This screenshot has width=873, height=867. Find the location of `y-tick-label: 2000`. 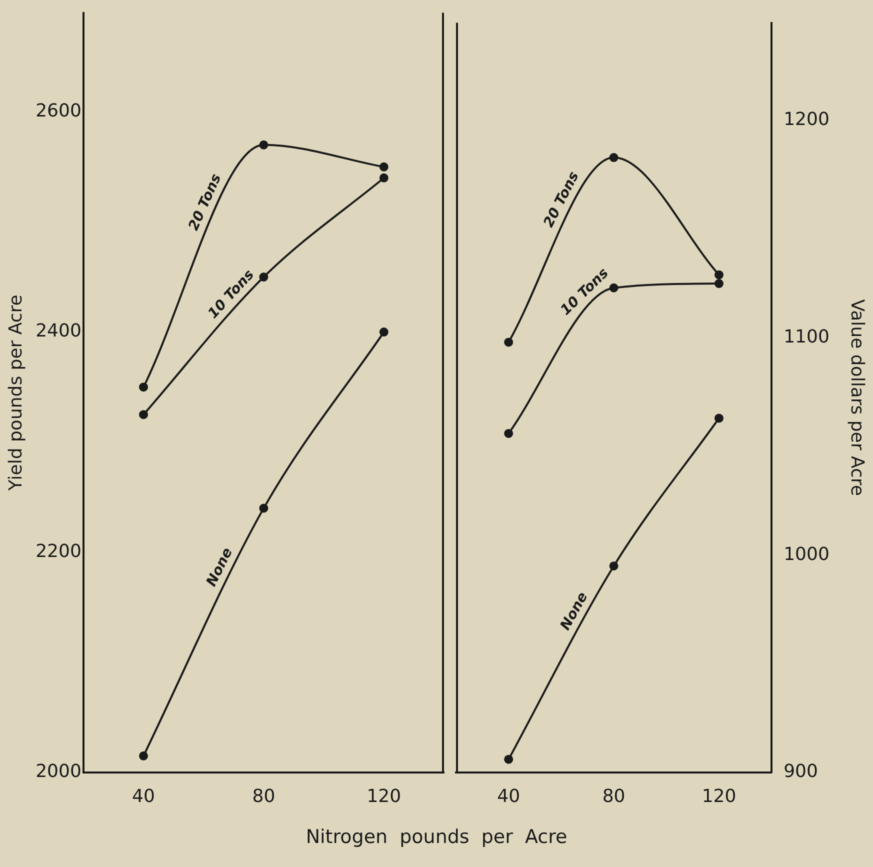

y-tick-label: 2000 is located at coordinates (59, 771).